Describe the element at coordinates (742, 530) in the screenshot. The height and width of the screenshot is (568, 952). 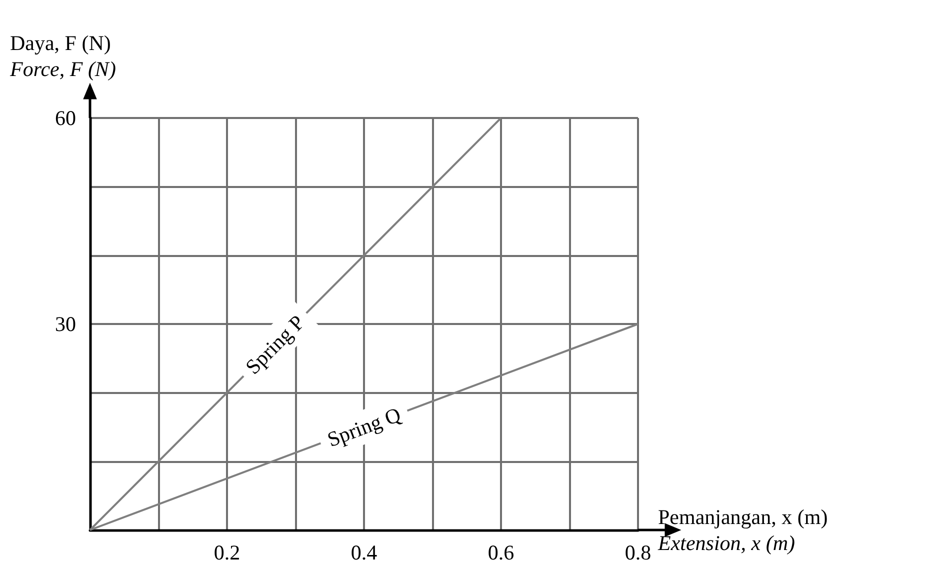
I see `x-axis-title: Pemanjangan, x (m) Extension, x (m)` at that location.